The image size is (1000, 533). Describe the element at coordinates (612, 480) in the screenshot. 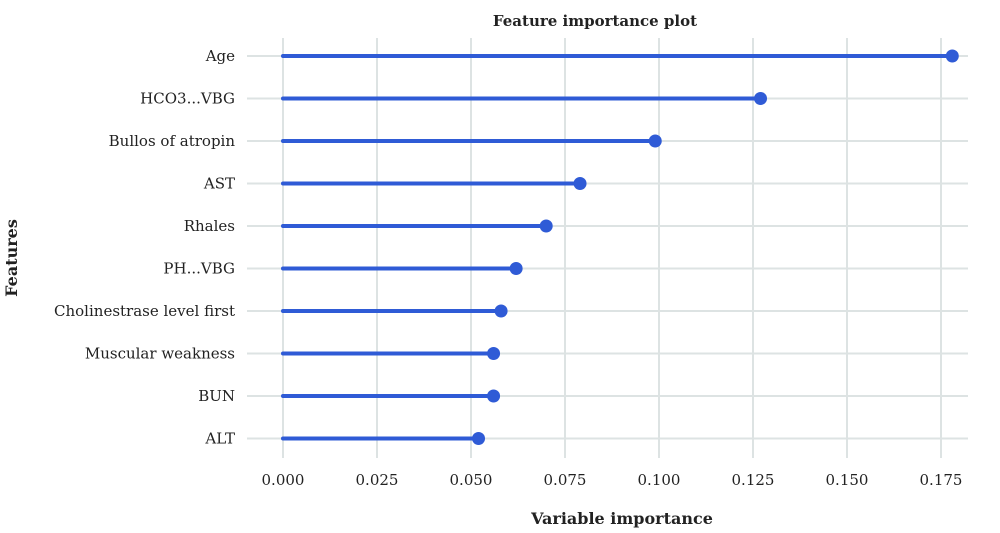

I see `x-tick-labels: 0.000 0.025 0.050 0.075 0.100 0.125 0.150 0.175` at that location.